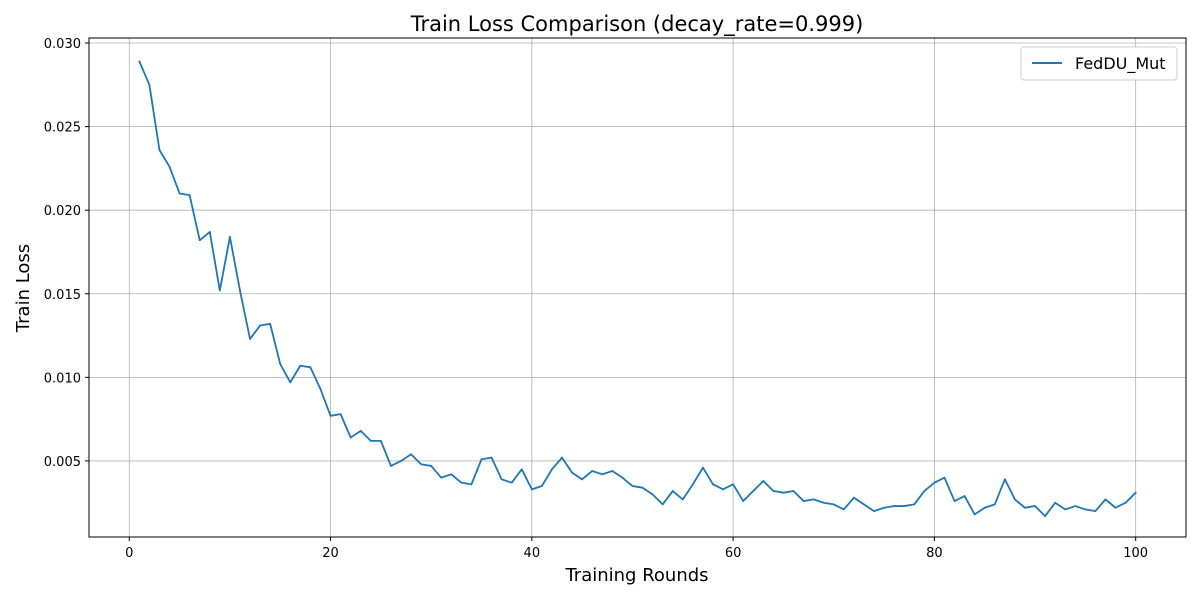 The width and height of the screenshot is (1200, 600). I want to click on y-tick-label: 0.010, so click(62, 378).